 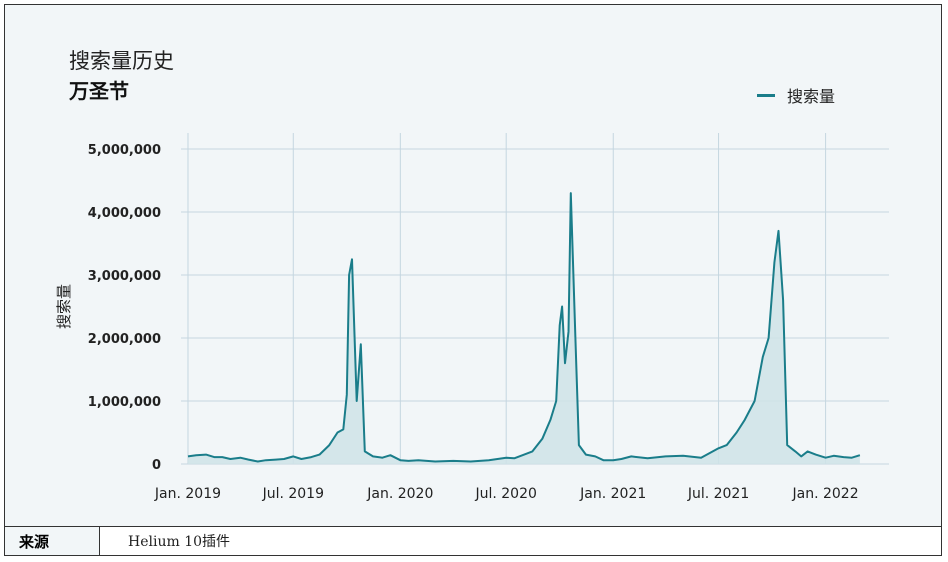 What do you see at coordinates (99, 91) in the screenshot?
I see `chart-subtitle: 万圣节` at bounding box center [99, 91].